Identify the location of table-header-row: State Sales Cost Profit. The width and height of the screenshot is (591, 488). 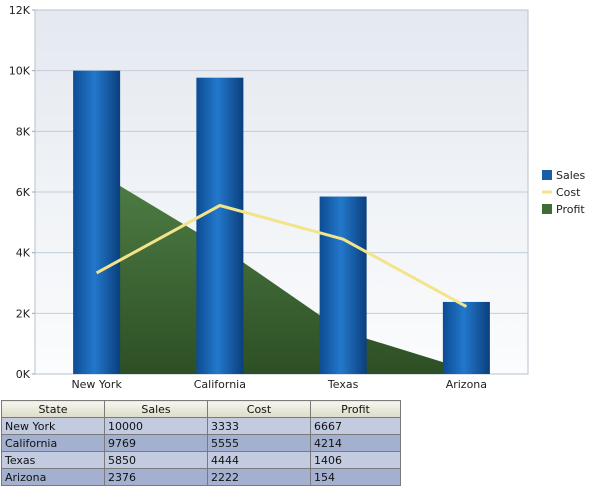
(201, 409).